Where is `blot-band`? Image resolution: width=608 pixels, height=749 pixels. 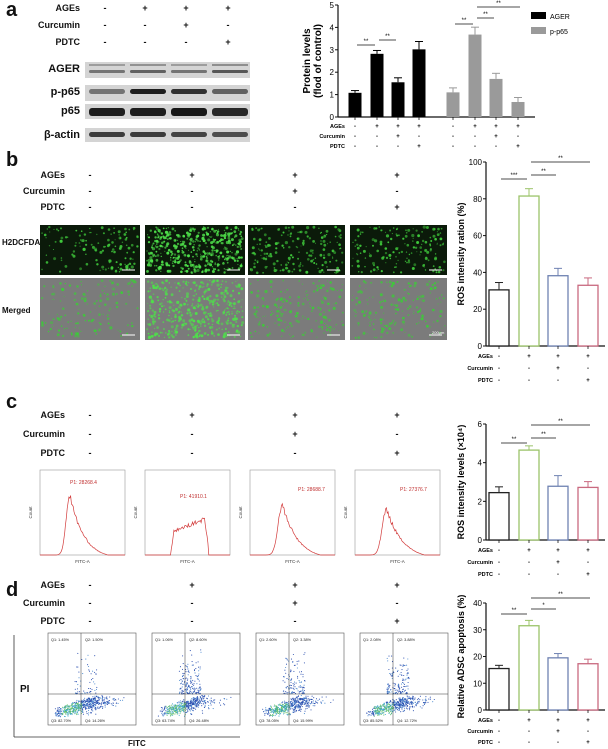 blot-band is located at coordinates (148, 65).